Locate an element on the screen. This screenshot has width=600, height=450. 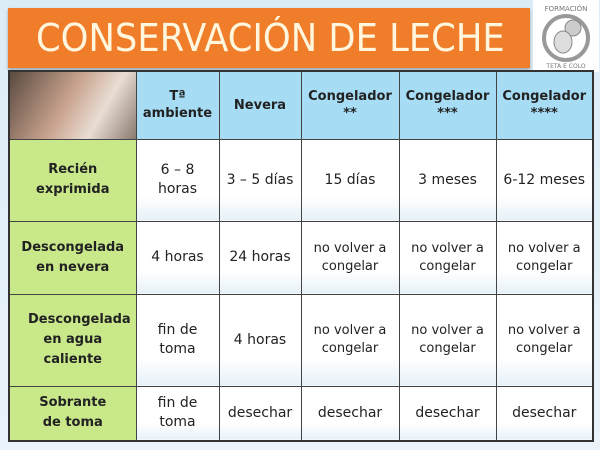
column-header: Congelador **** is located at coordinates (544, 105).